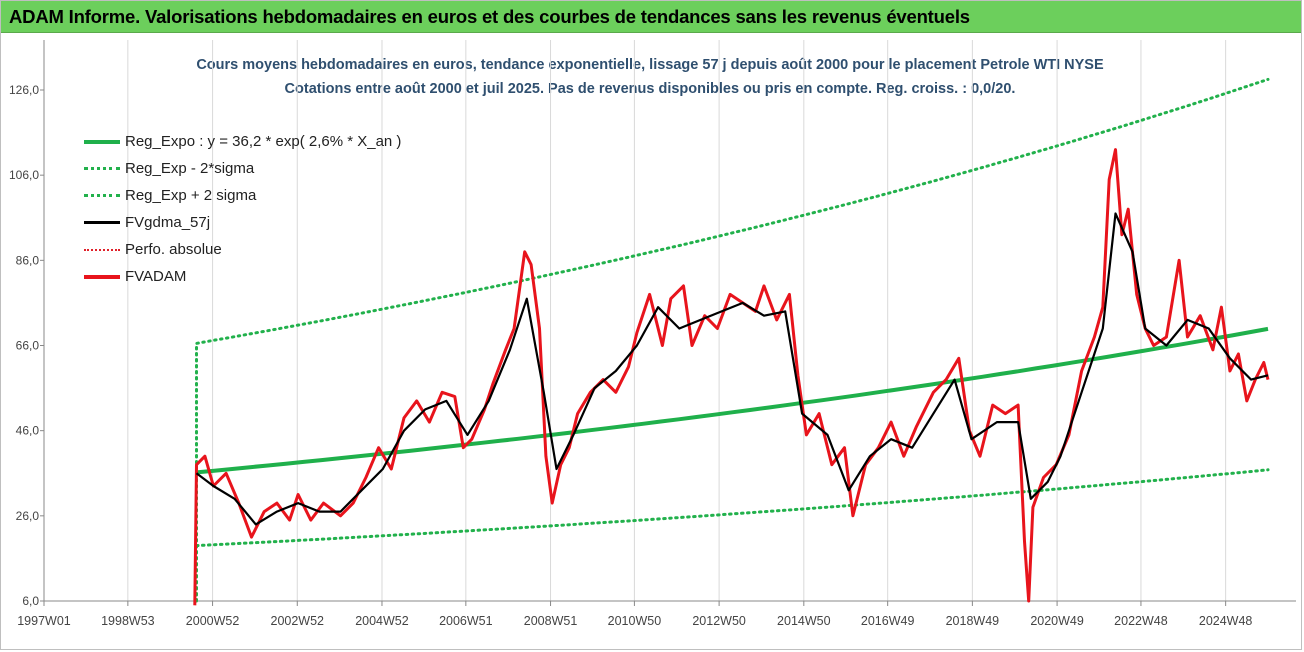 The image size is (1304, 652). What do you see at coordinates (28, 346) in the screenshot?
I see `y-tick-label: 66,0` at bounding box center [28, 346].